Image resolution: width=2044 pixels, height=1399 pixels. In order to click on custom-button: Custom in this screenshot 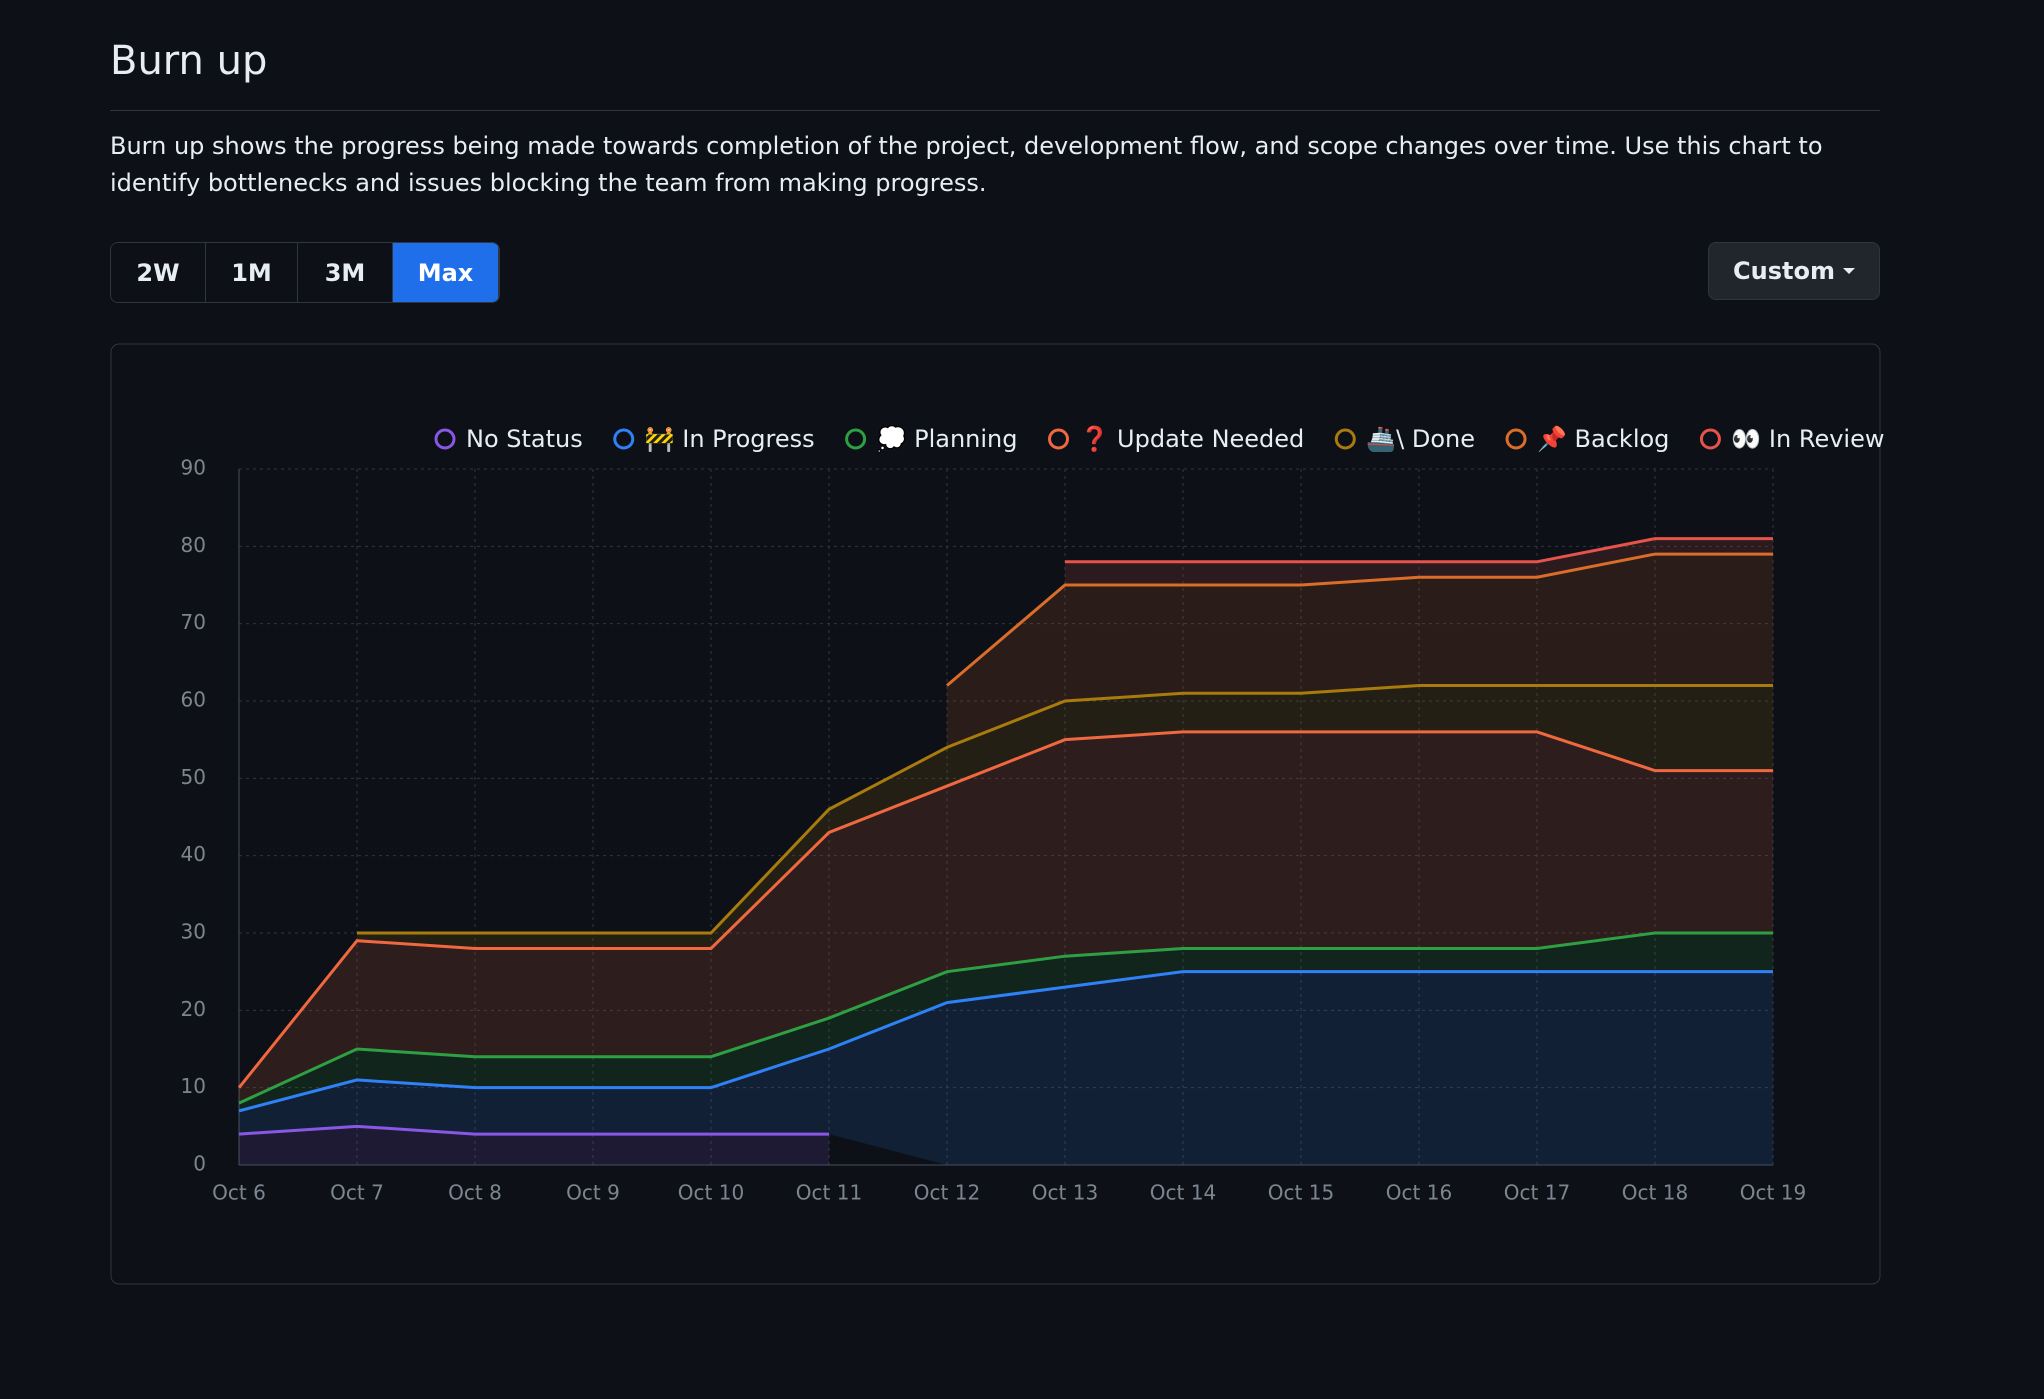, I will do `click(1794, 271)`.